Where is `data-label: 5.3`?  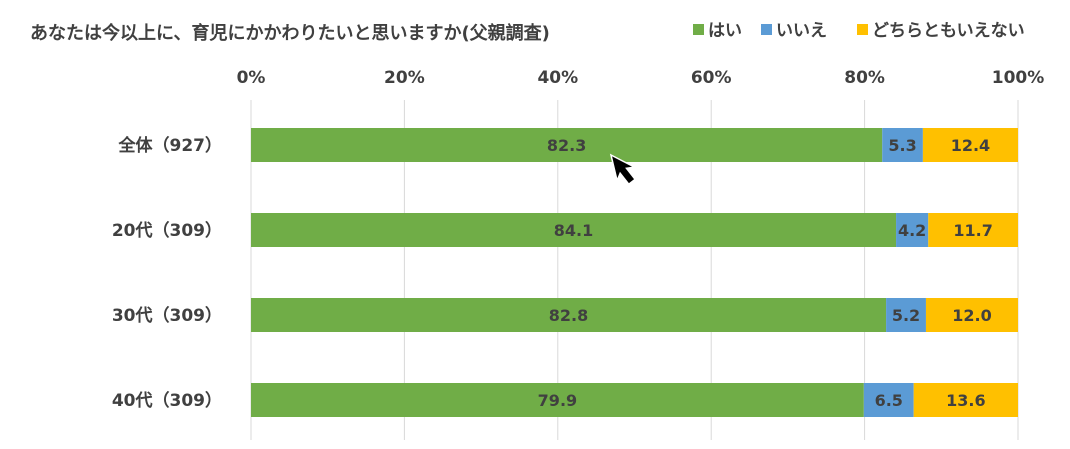 data-label: 5.3 is located at coordinates (902, 145).